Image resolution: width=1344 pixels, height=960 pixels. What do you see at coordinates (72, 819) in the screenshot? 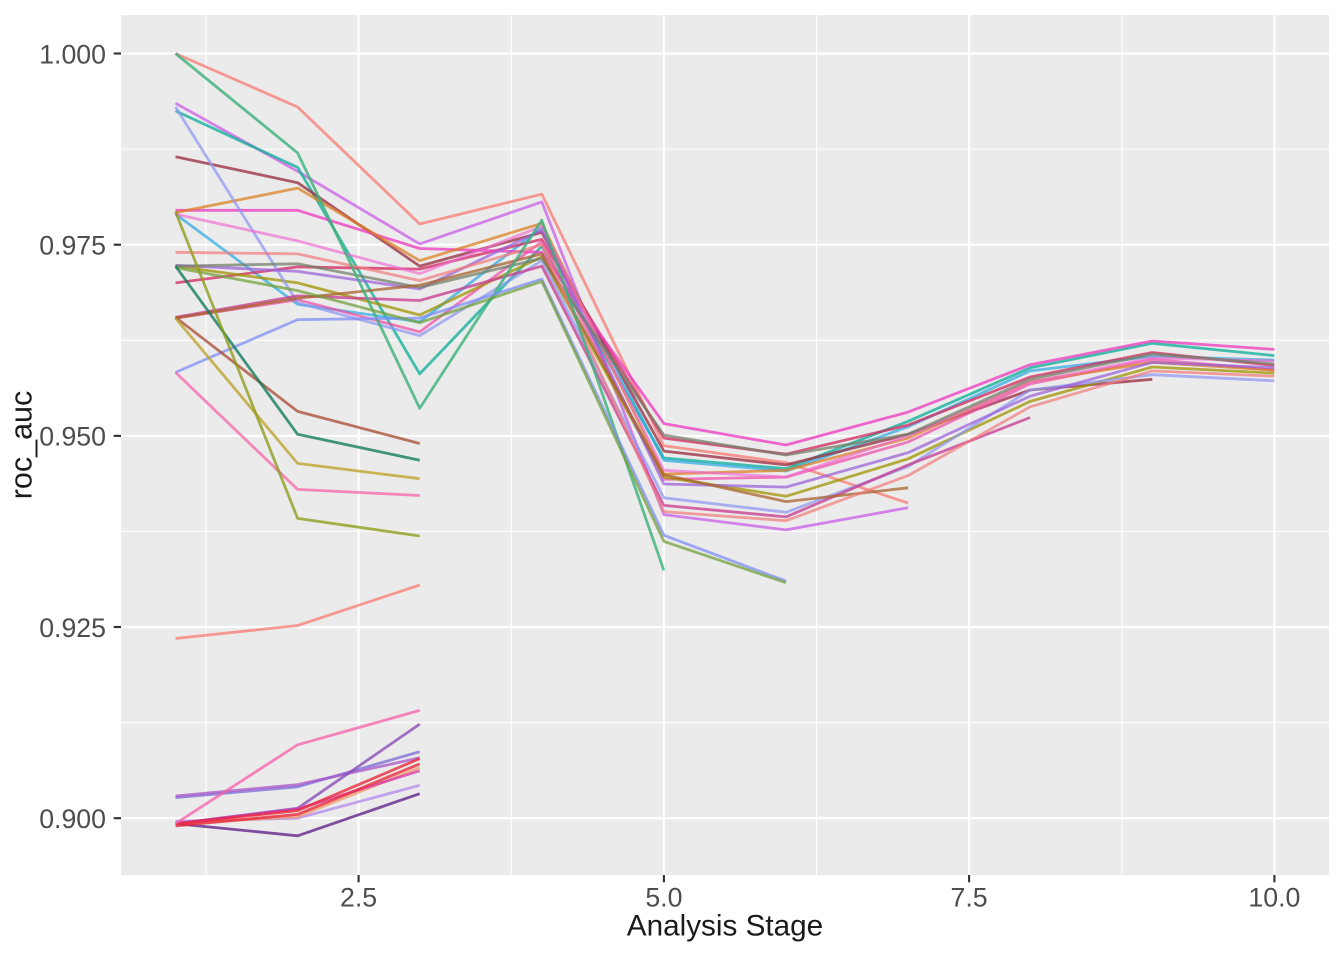
I see `svg-text: 0.900` at bounding box center [72, 819].